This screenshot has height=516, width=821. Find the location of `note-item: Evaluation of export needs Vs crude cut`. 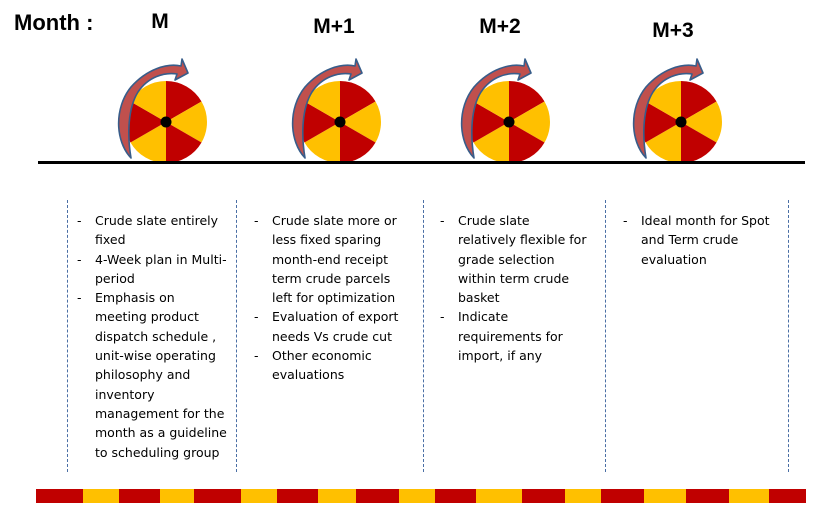

note-item: Evaluation of export needs Vs crude cut is located at coordinates (331, 326).